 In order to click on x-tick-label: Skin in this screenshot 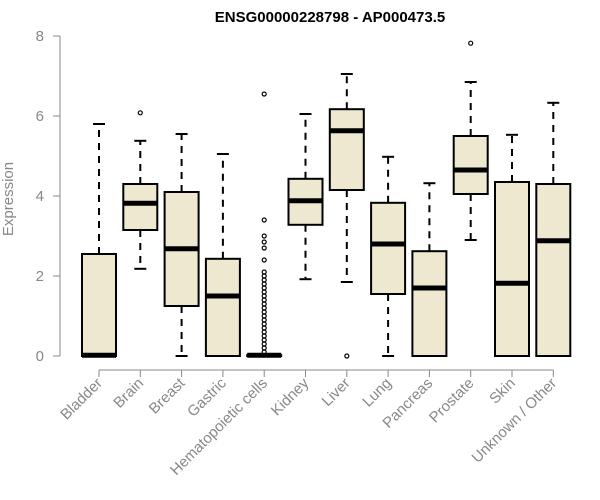, I will do `click(502, 391)`.